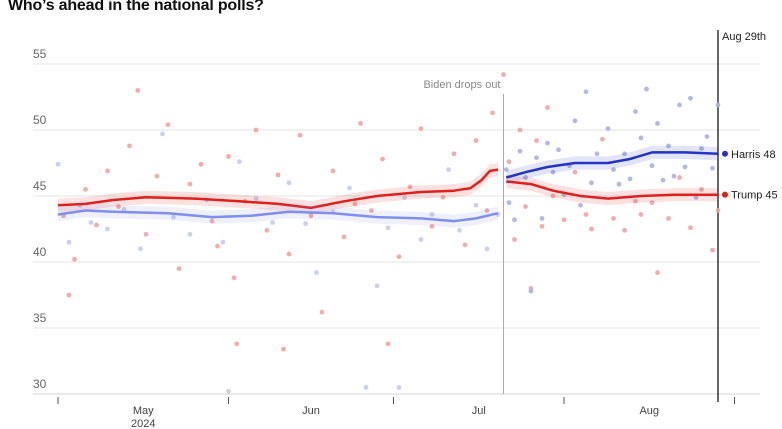 Image resolution: width=782 pixels, height=429 pixels. What do you see at coordinates (143, 423) in the screenshot?
I see `x-tick-sublabel: 2024` at bounding box center [143, 423].